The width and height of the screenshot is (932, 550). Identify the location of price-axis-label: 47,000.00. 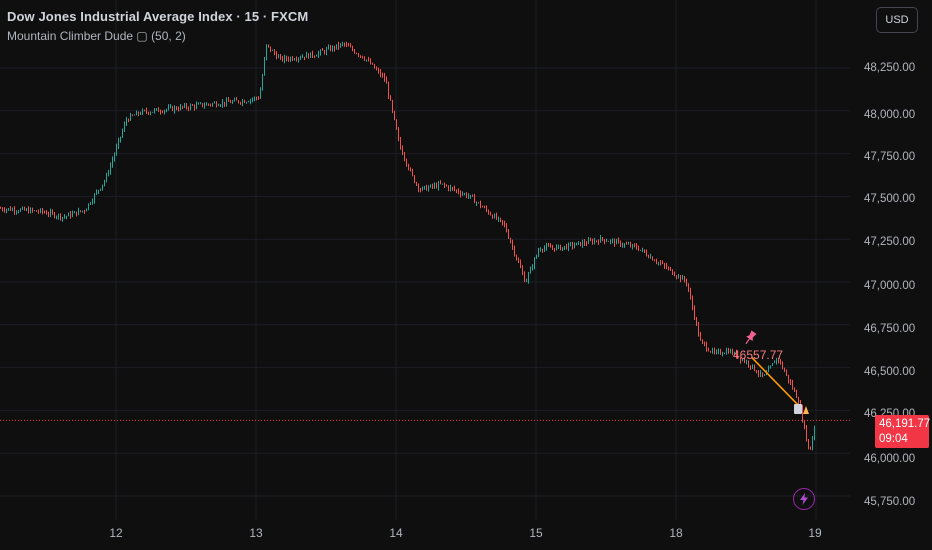
(890, 286).